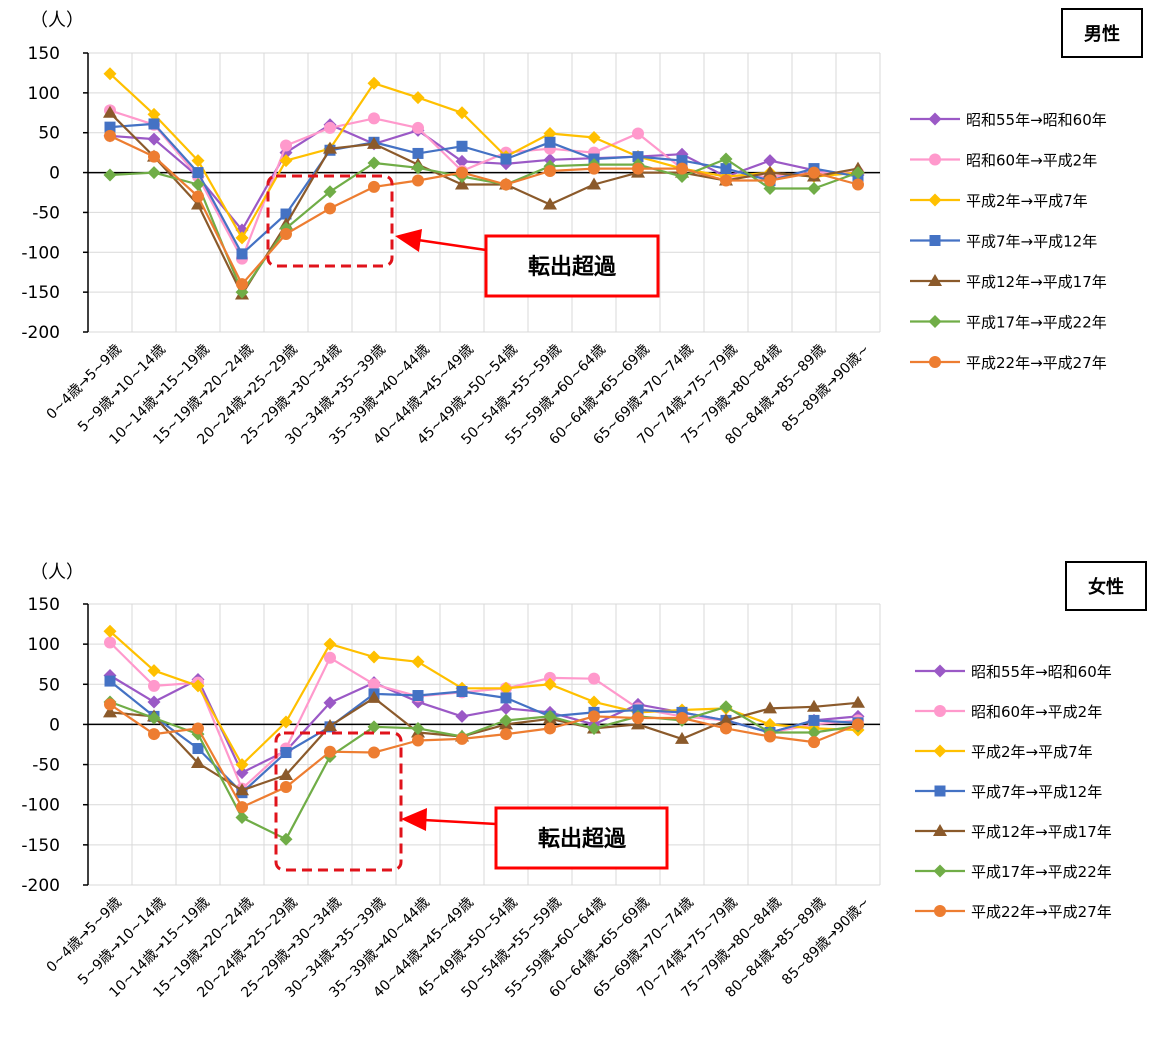  What do you see at coordinates (1041, 672) in the screenshot?
I see `female-legend-label-0: 昭和55年→昭和60年` at bounding box center [1041, 672].